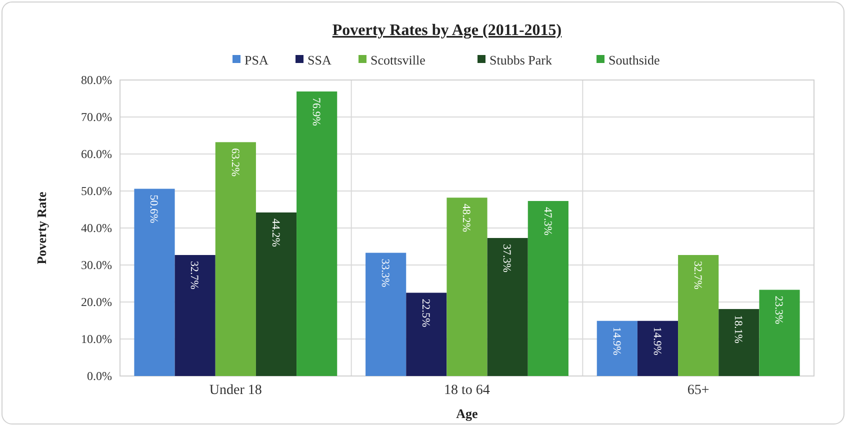 This screenshot has height=426, width=846. I want to click on x-axis-title: Age, so click(467, 413).